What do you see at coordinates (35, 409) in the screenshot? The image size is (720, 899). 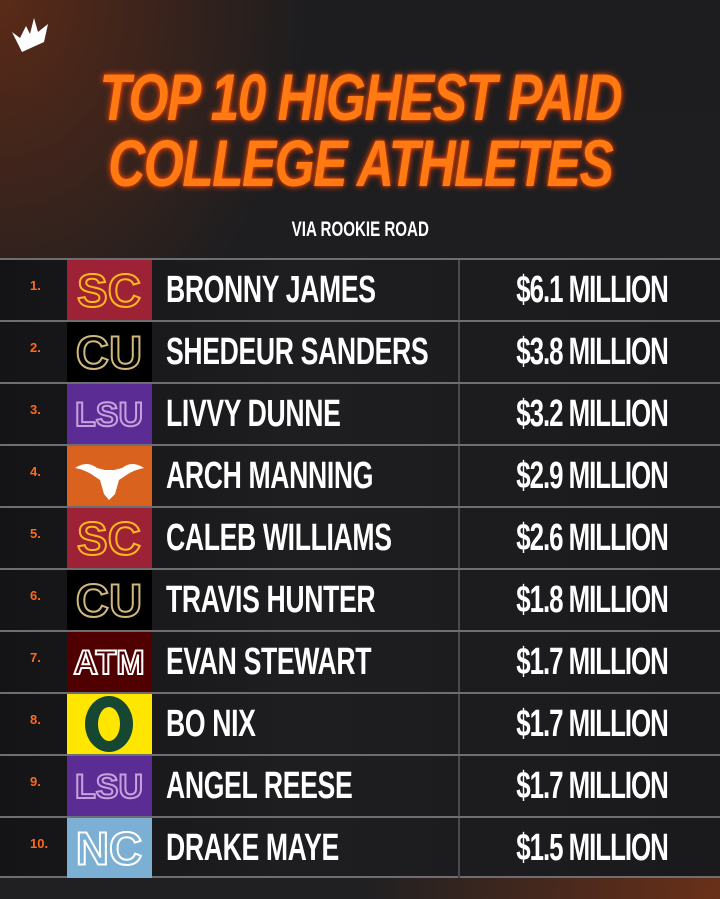 I see `rank-number: 3.` at bounding box center [35, 409].